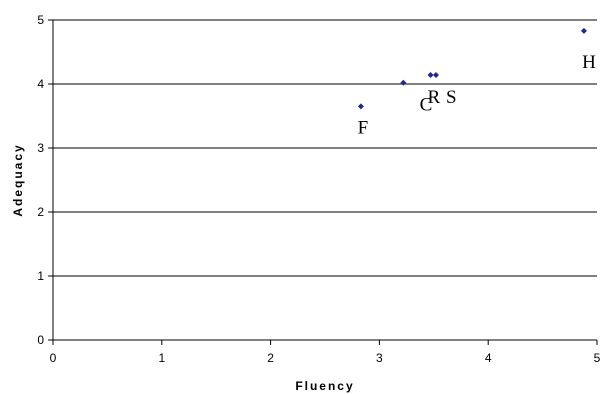 Image resolution: width=608 pixels, height=394 pixels. Describe the element at coordinates (45, 180) in the screenshot. I see `y-axis-ticks: 0 1 2 3 4 5` at that location.